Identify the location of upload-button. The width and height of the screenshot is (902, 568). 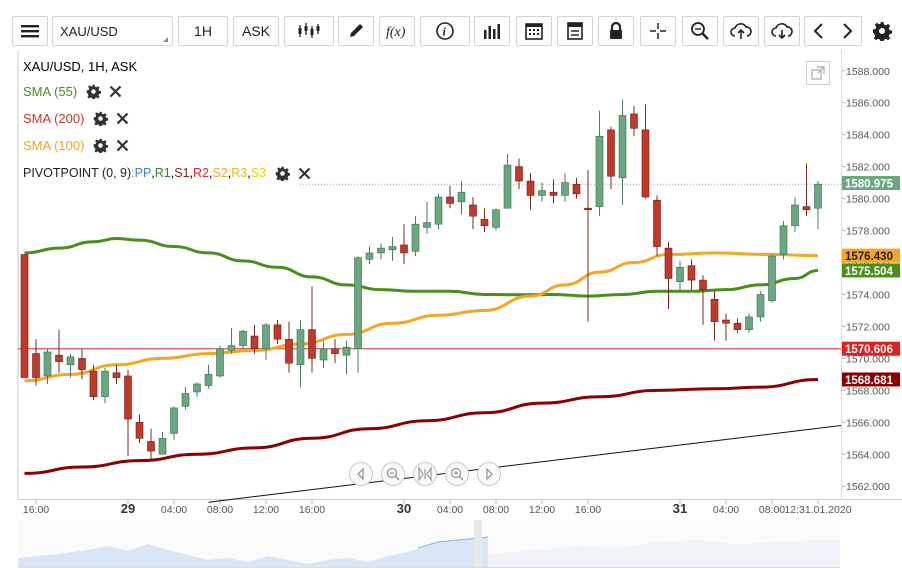
(741, 31).